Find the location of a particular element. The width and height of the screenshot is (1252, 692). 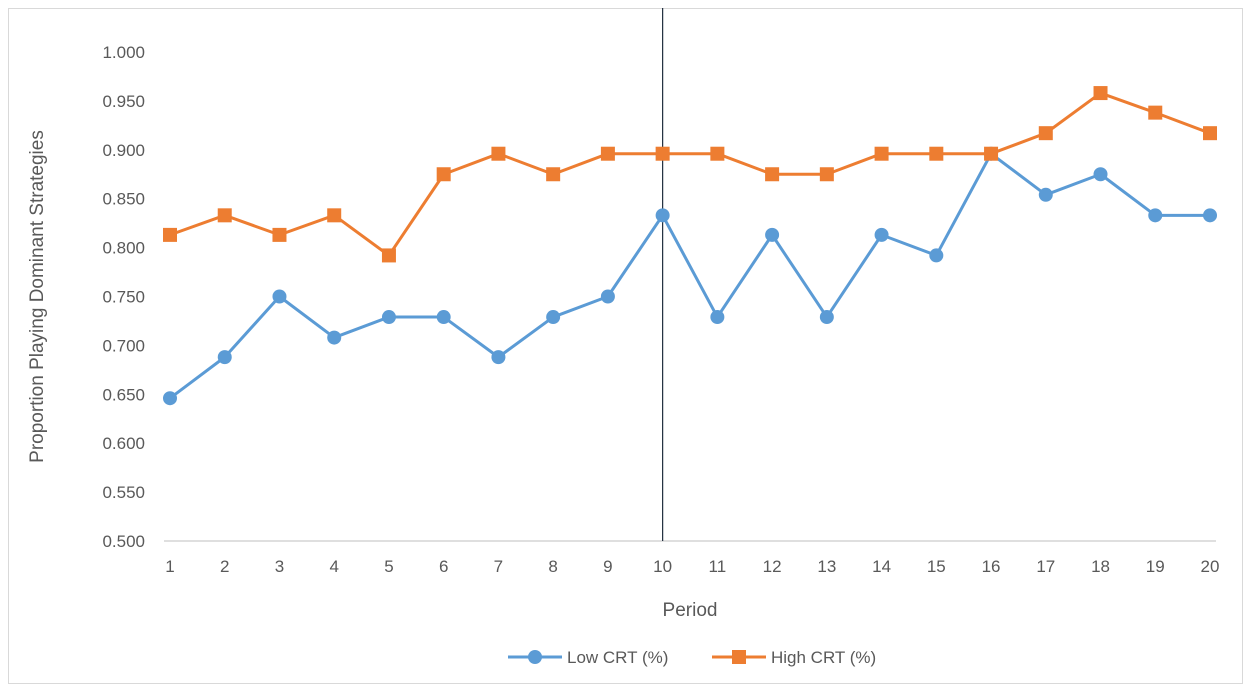

x-tick-label: 6 is located at coordinates (443, 566).